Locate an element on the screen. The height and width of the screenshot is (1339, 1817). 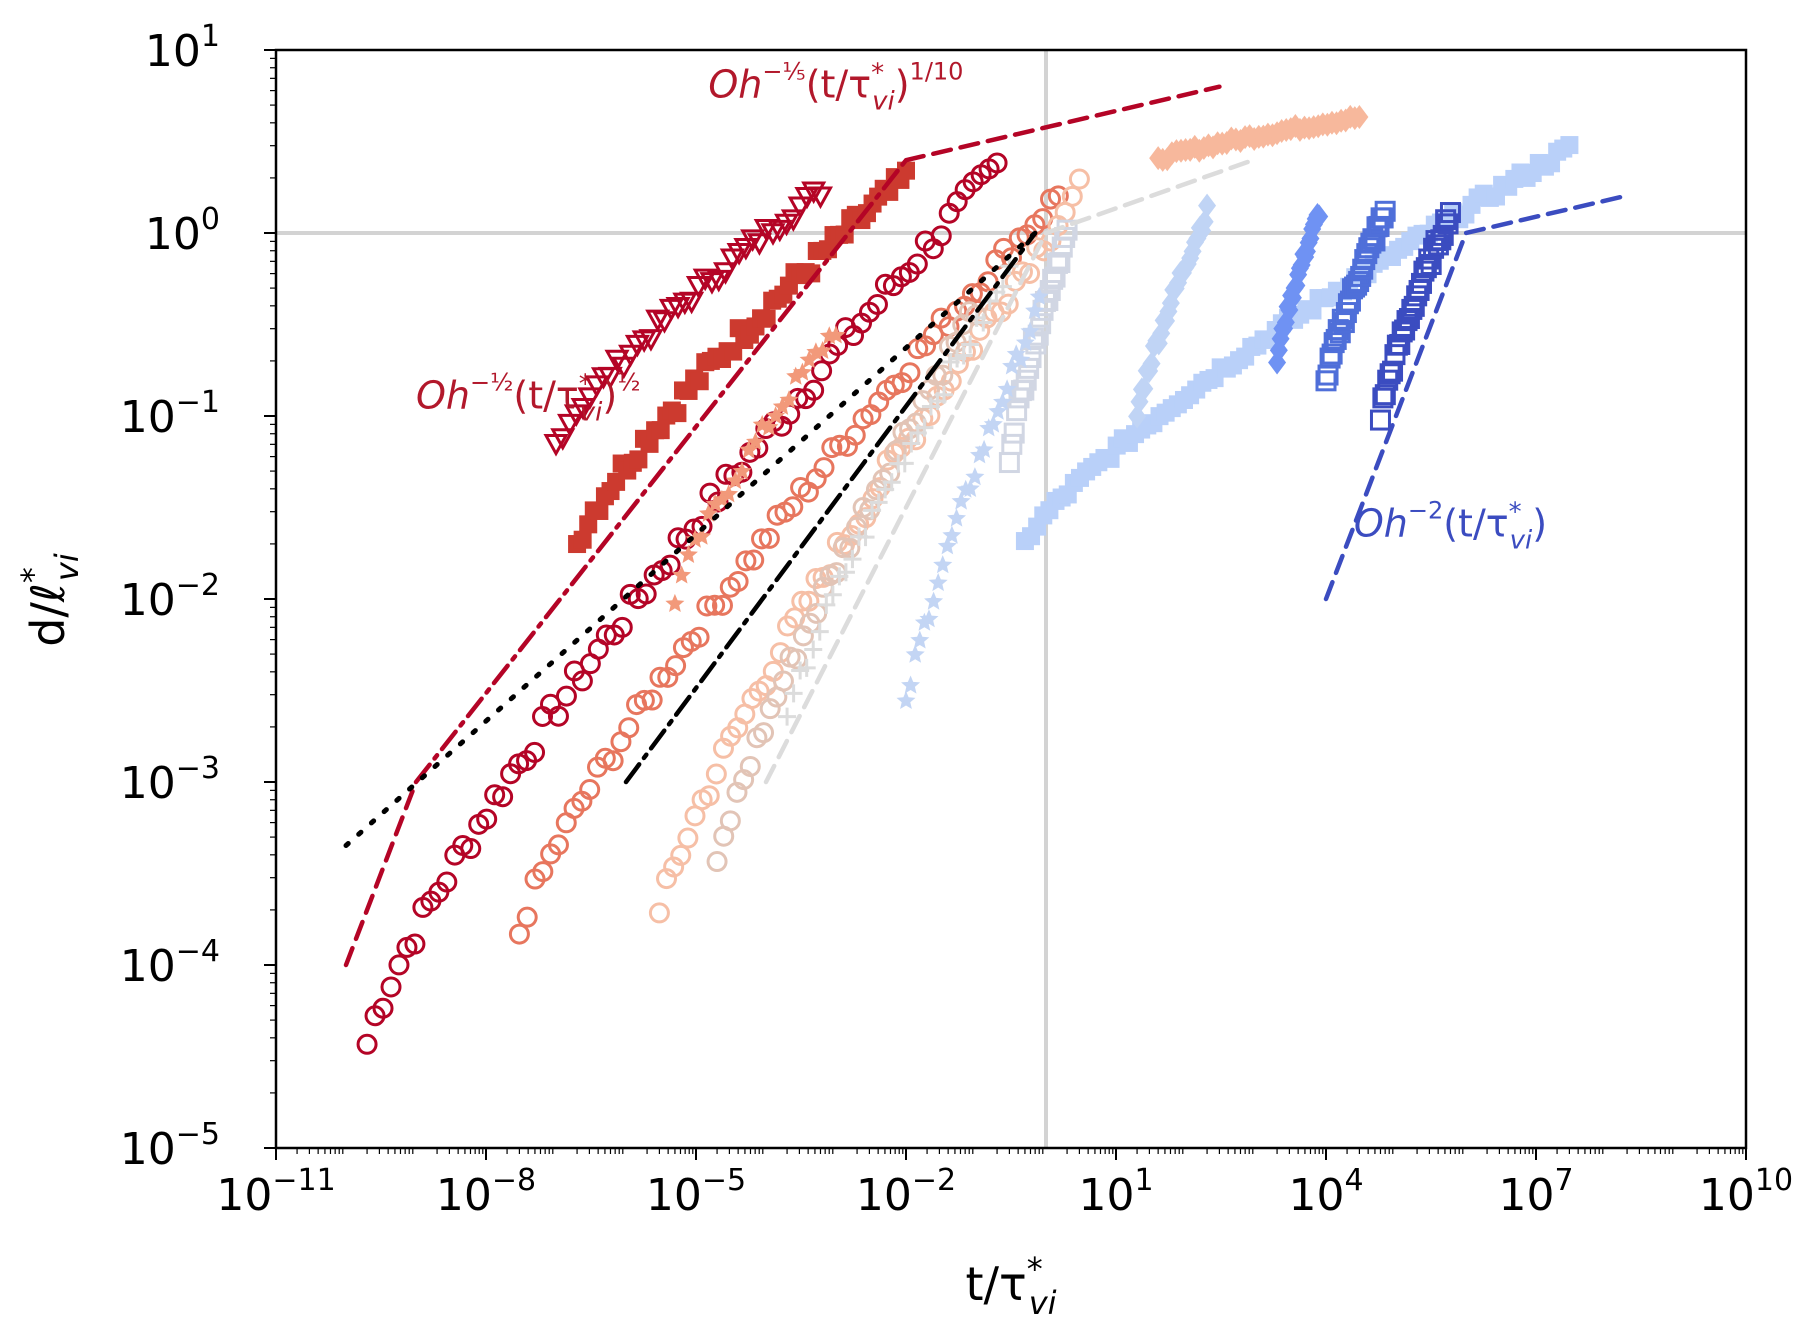
x-axis: 10−11 10−8 10−5 10−2 101 104 107 1010 is located at coordinates (1004, 1184).